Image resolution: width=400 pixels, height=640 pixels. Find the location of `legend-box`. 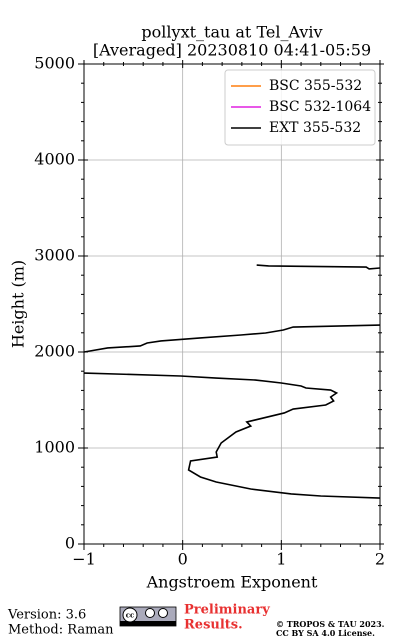

legend-box is located at coordinates (300, 107).